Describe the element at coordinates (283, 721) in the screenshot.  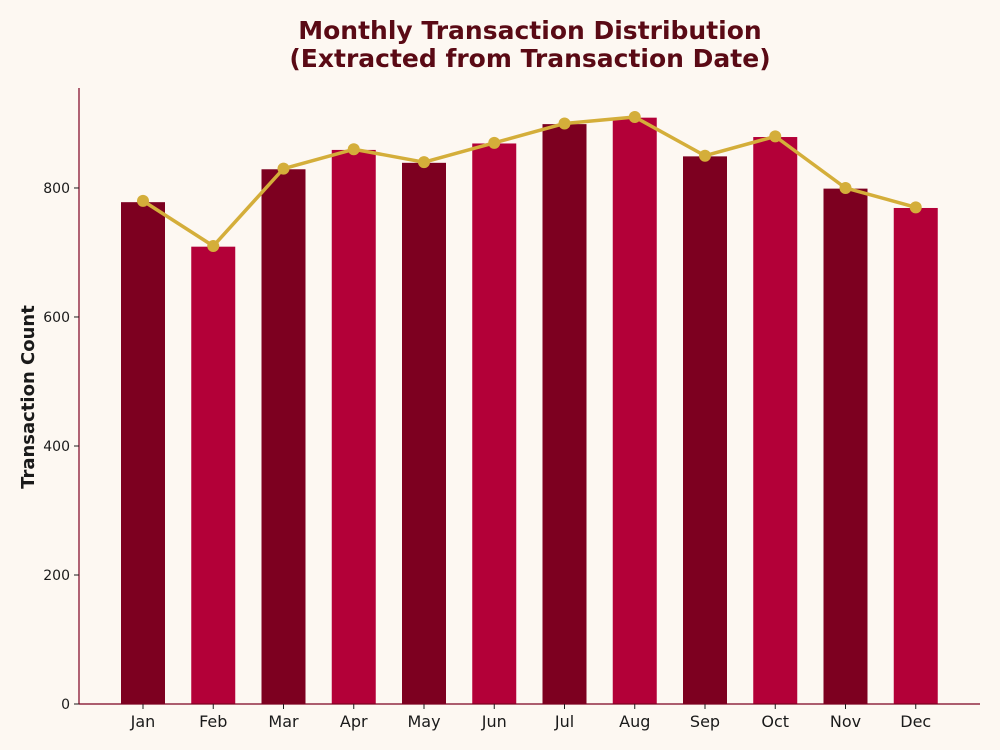
I see `x-tick-label: Mar` at that location.